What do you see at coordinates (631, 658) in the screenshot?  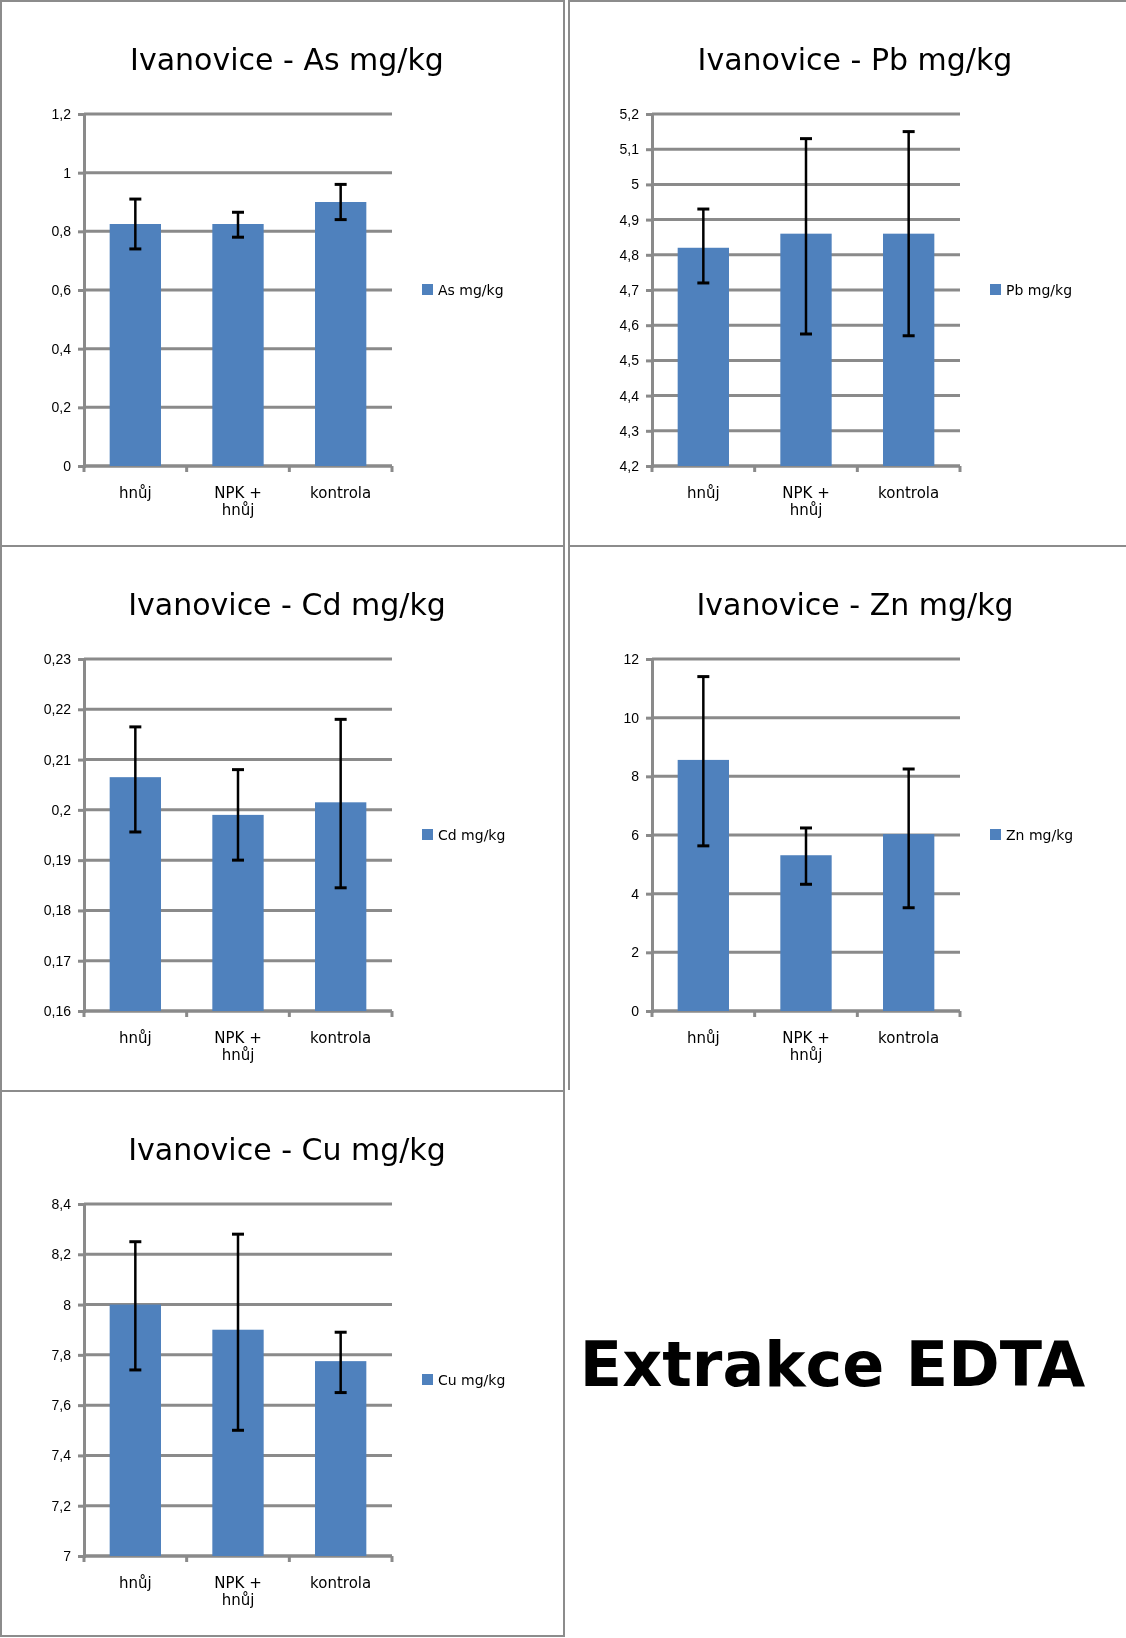 I see `y-tick-label: 12` at bounding box center [631, 658].